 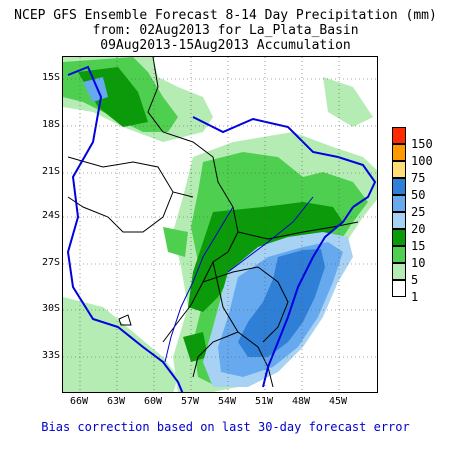 What do you see at coordinates (301, 401) in the screenshot?
I see `lon-label-48w: 48W` at bounding box center [301, 401].